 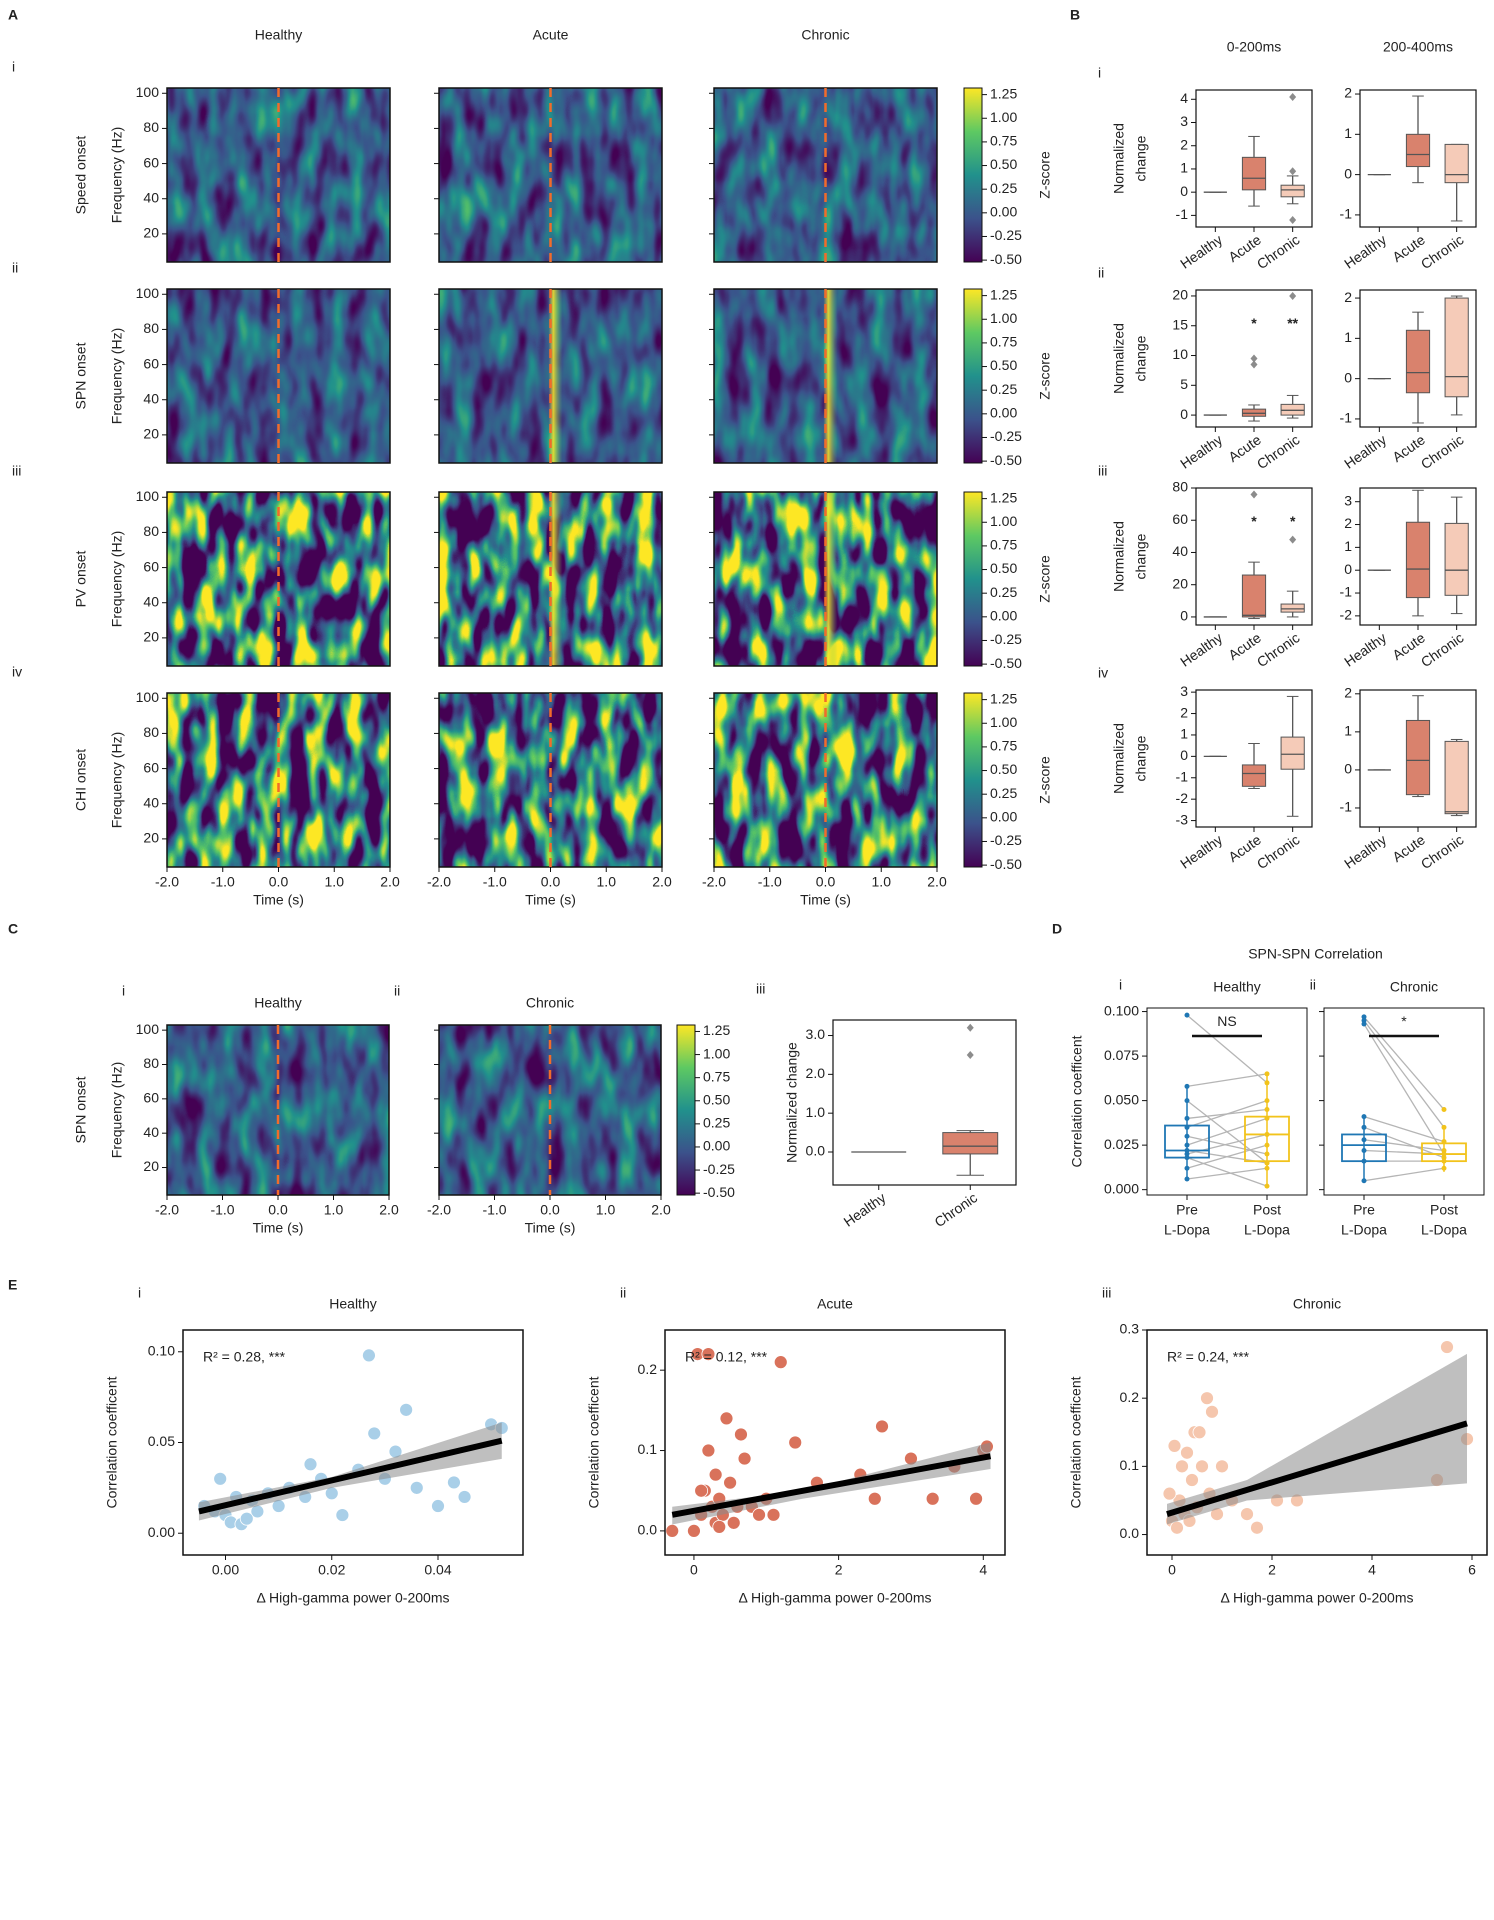 I want to click on y-tick-label: 0.05, so click(x=161, y=1441).